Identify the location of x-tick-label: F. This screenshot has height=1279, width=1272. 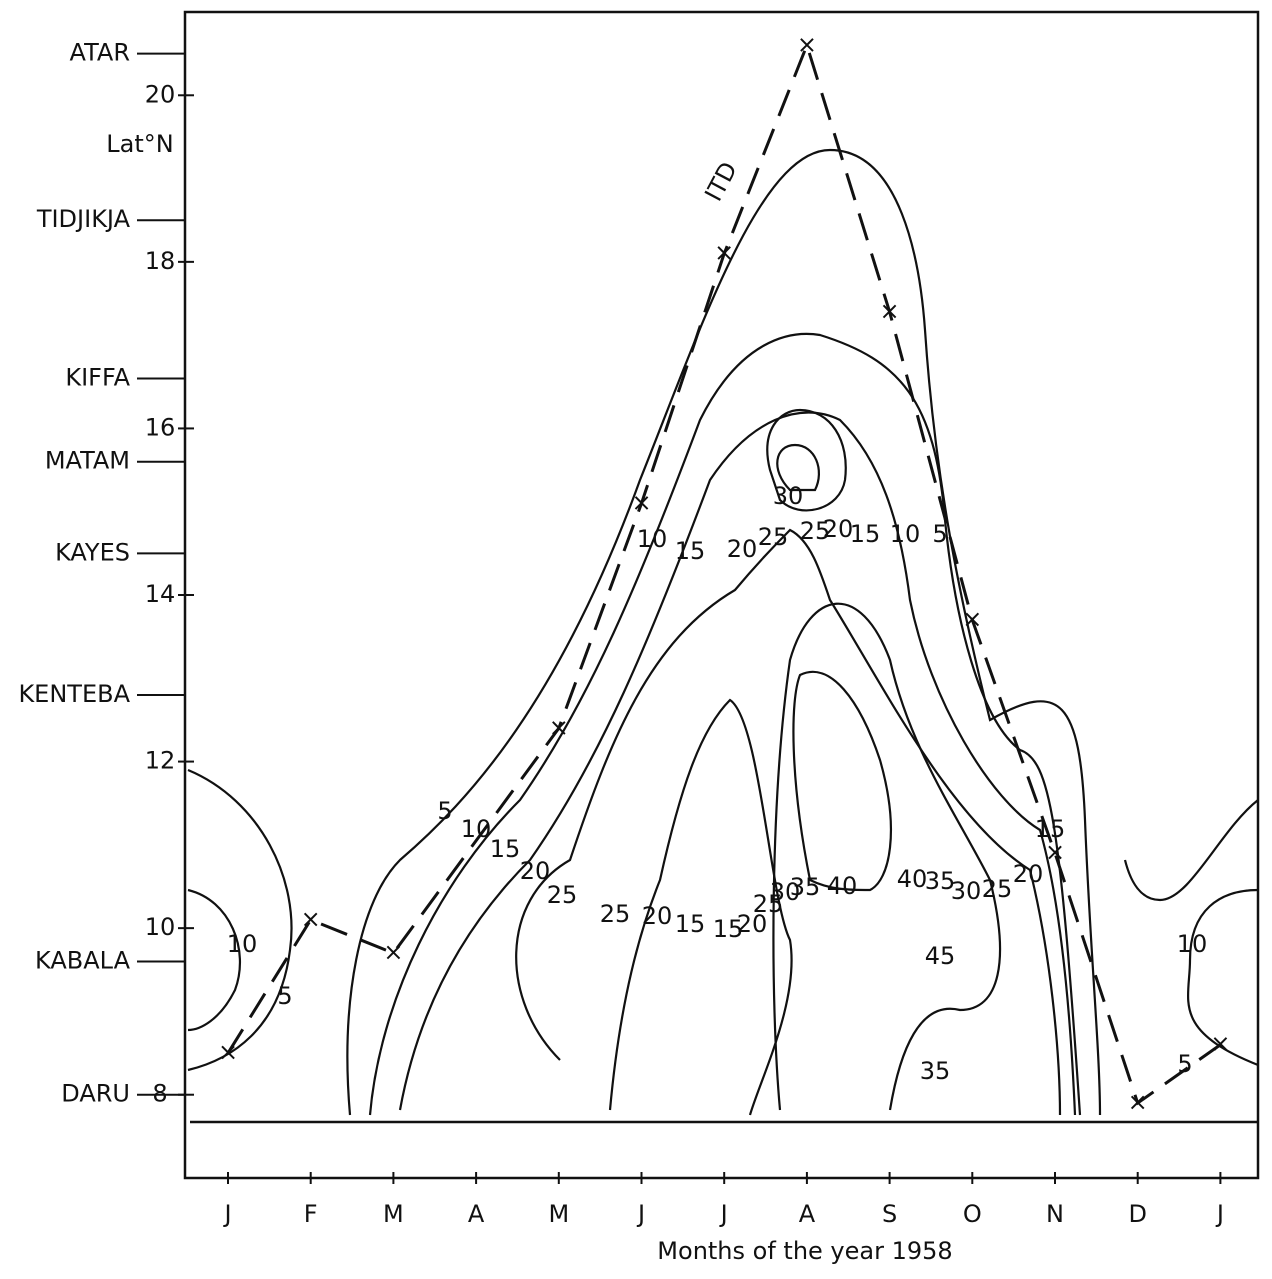
(311, 1214).